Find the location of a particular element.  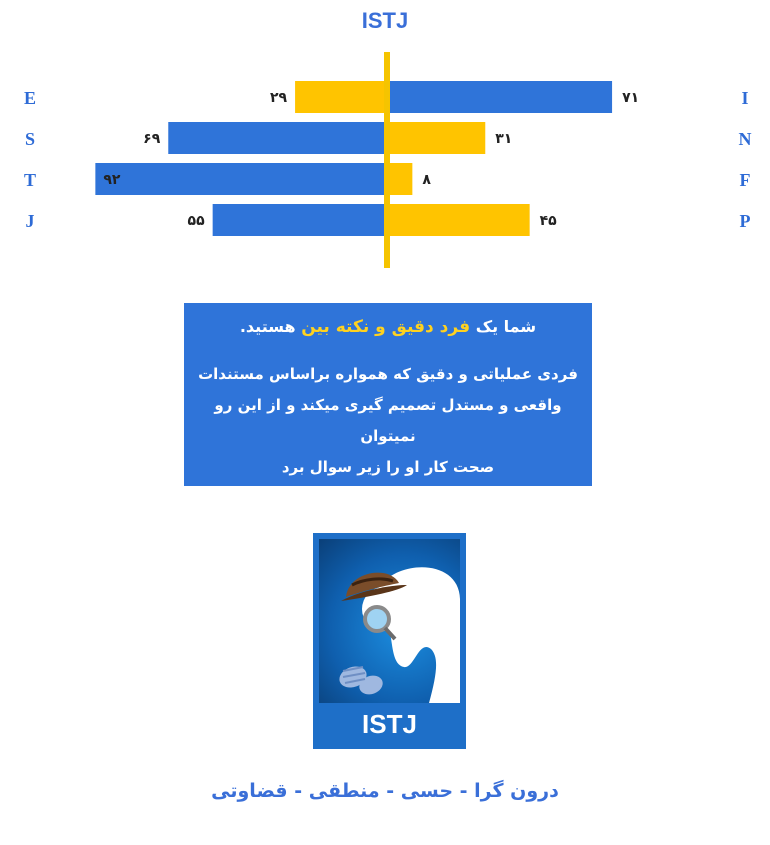

left-bar-S is located at coordinates (277, 138).